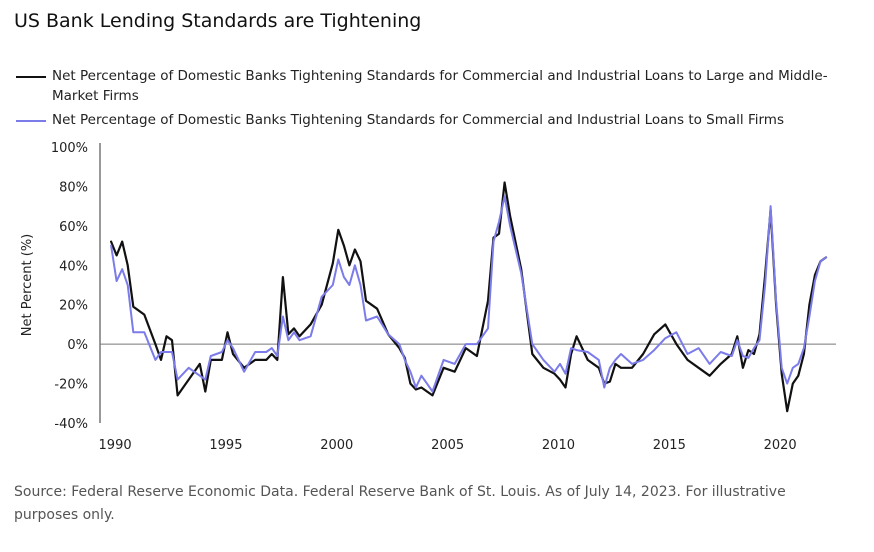  I want to click on legend-swatch-large-firms, so click(31, 77).